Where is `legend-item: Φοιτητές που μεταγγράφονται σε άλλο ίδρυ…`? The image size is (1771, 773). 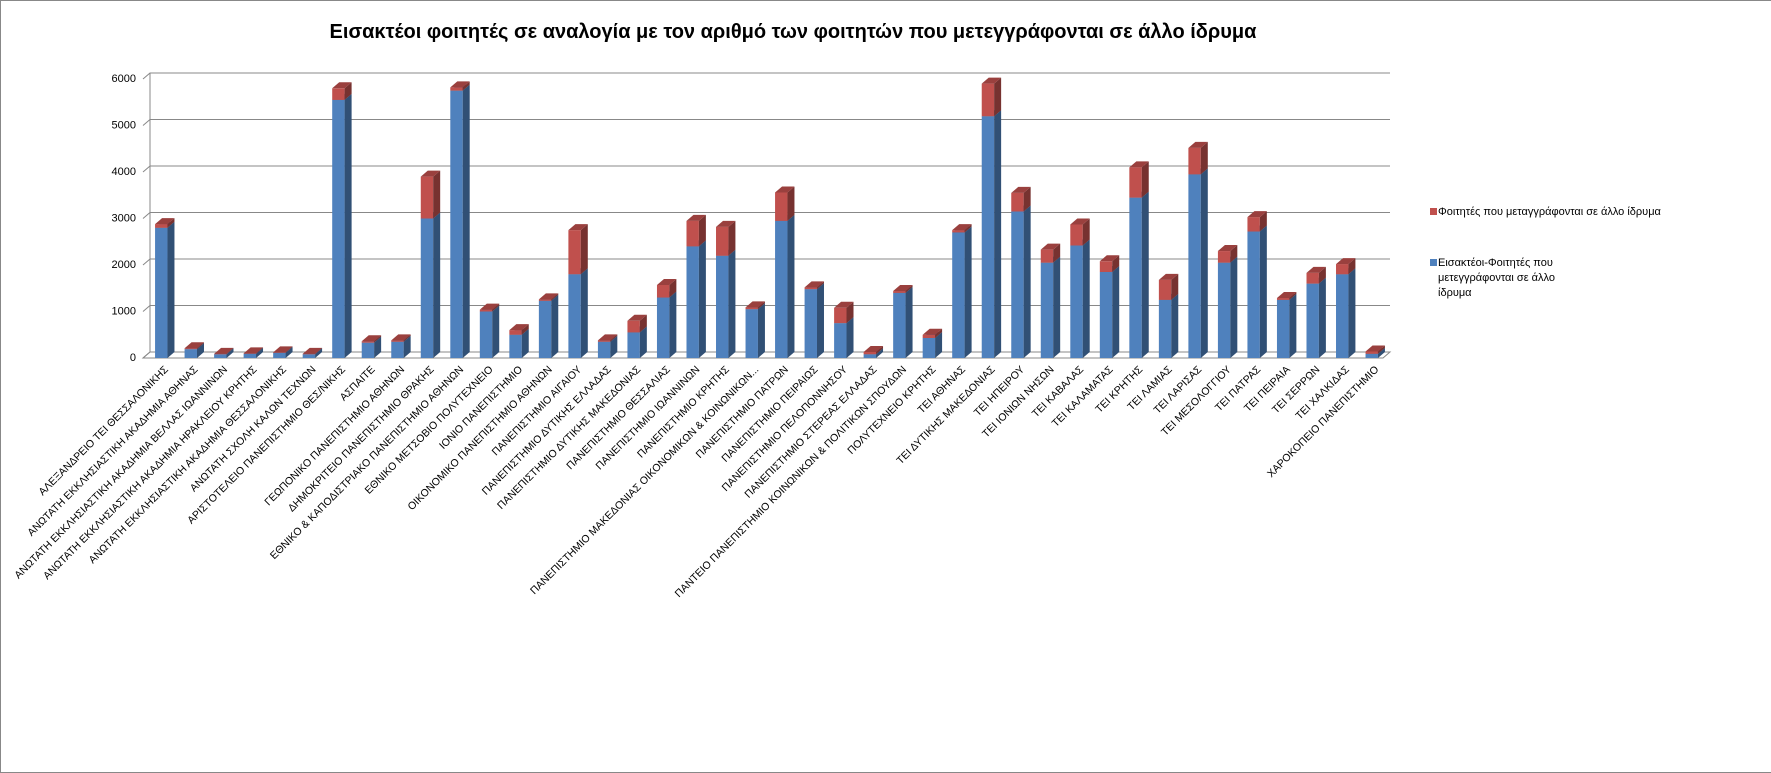
legend-item: Φοιτητές που μεταγγράφονται σε άλλο ίδρυ… is located at coordinates (1600, 212).